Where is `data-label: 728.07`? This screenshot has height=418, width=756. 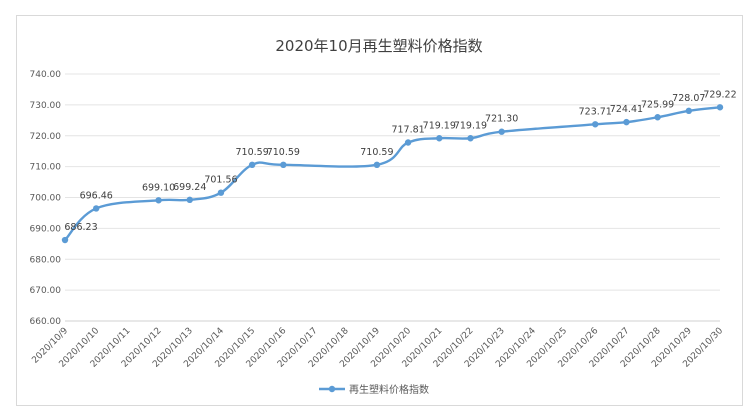
data-label: 728.07 is located at coordinates (688, 98).